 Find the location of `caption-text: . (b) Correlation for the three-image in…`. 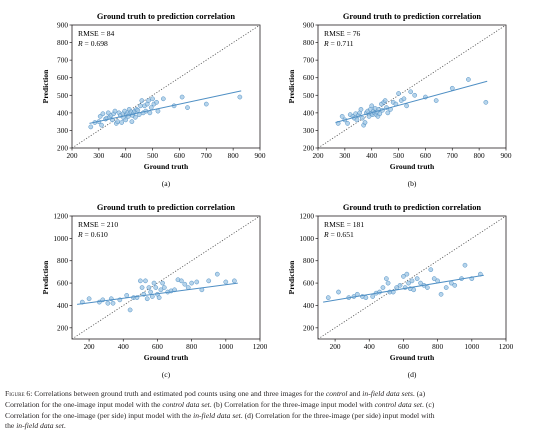

caption-text: . (b) Correlation for the three-image in… is located at coordinates (292, 404).